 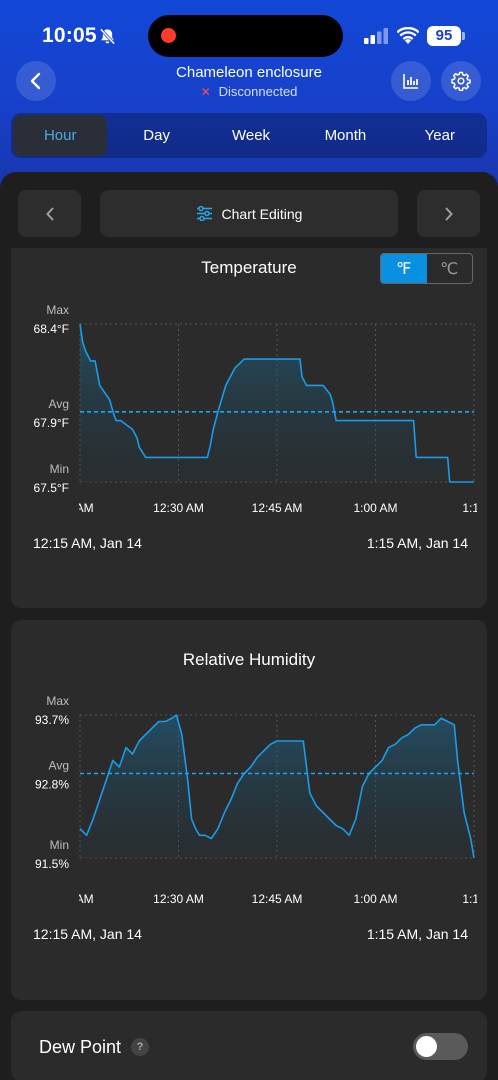 I want to click on temperature-unit-toggle: ℉ ℃, so click(x=426, y=268).